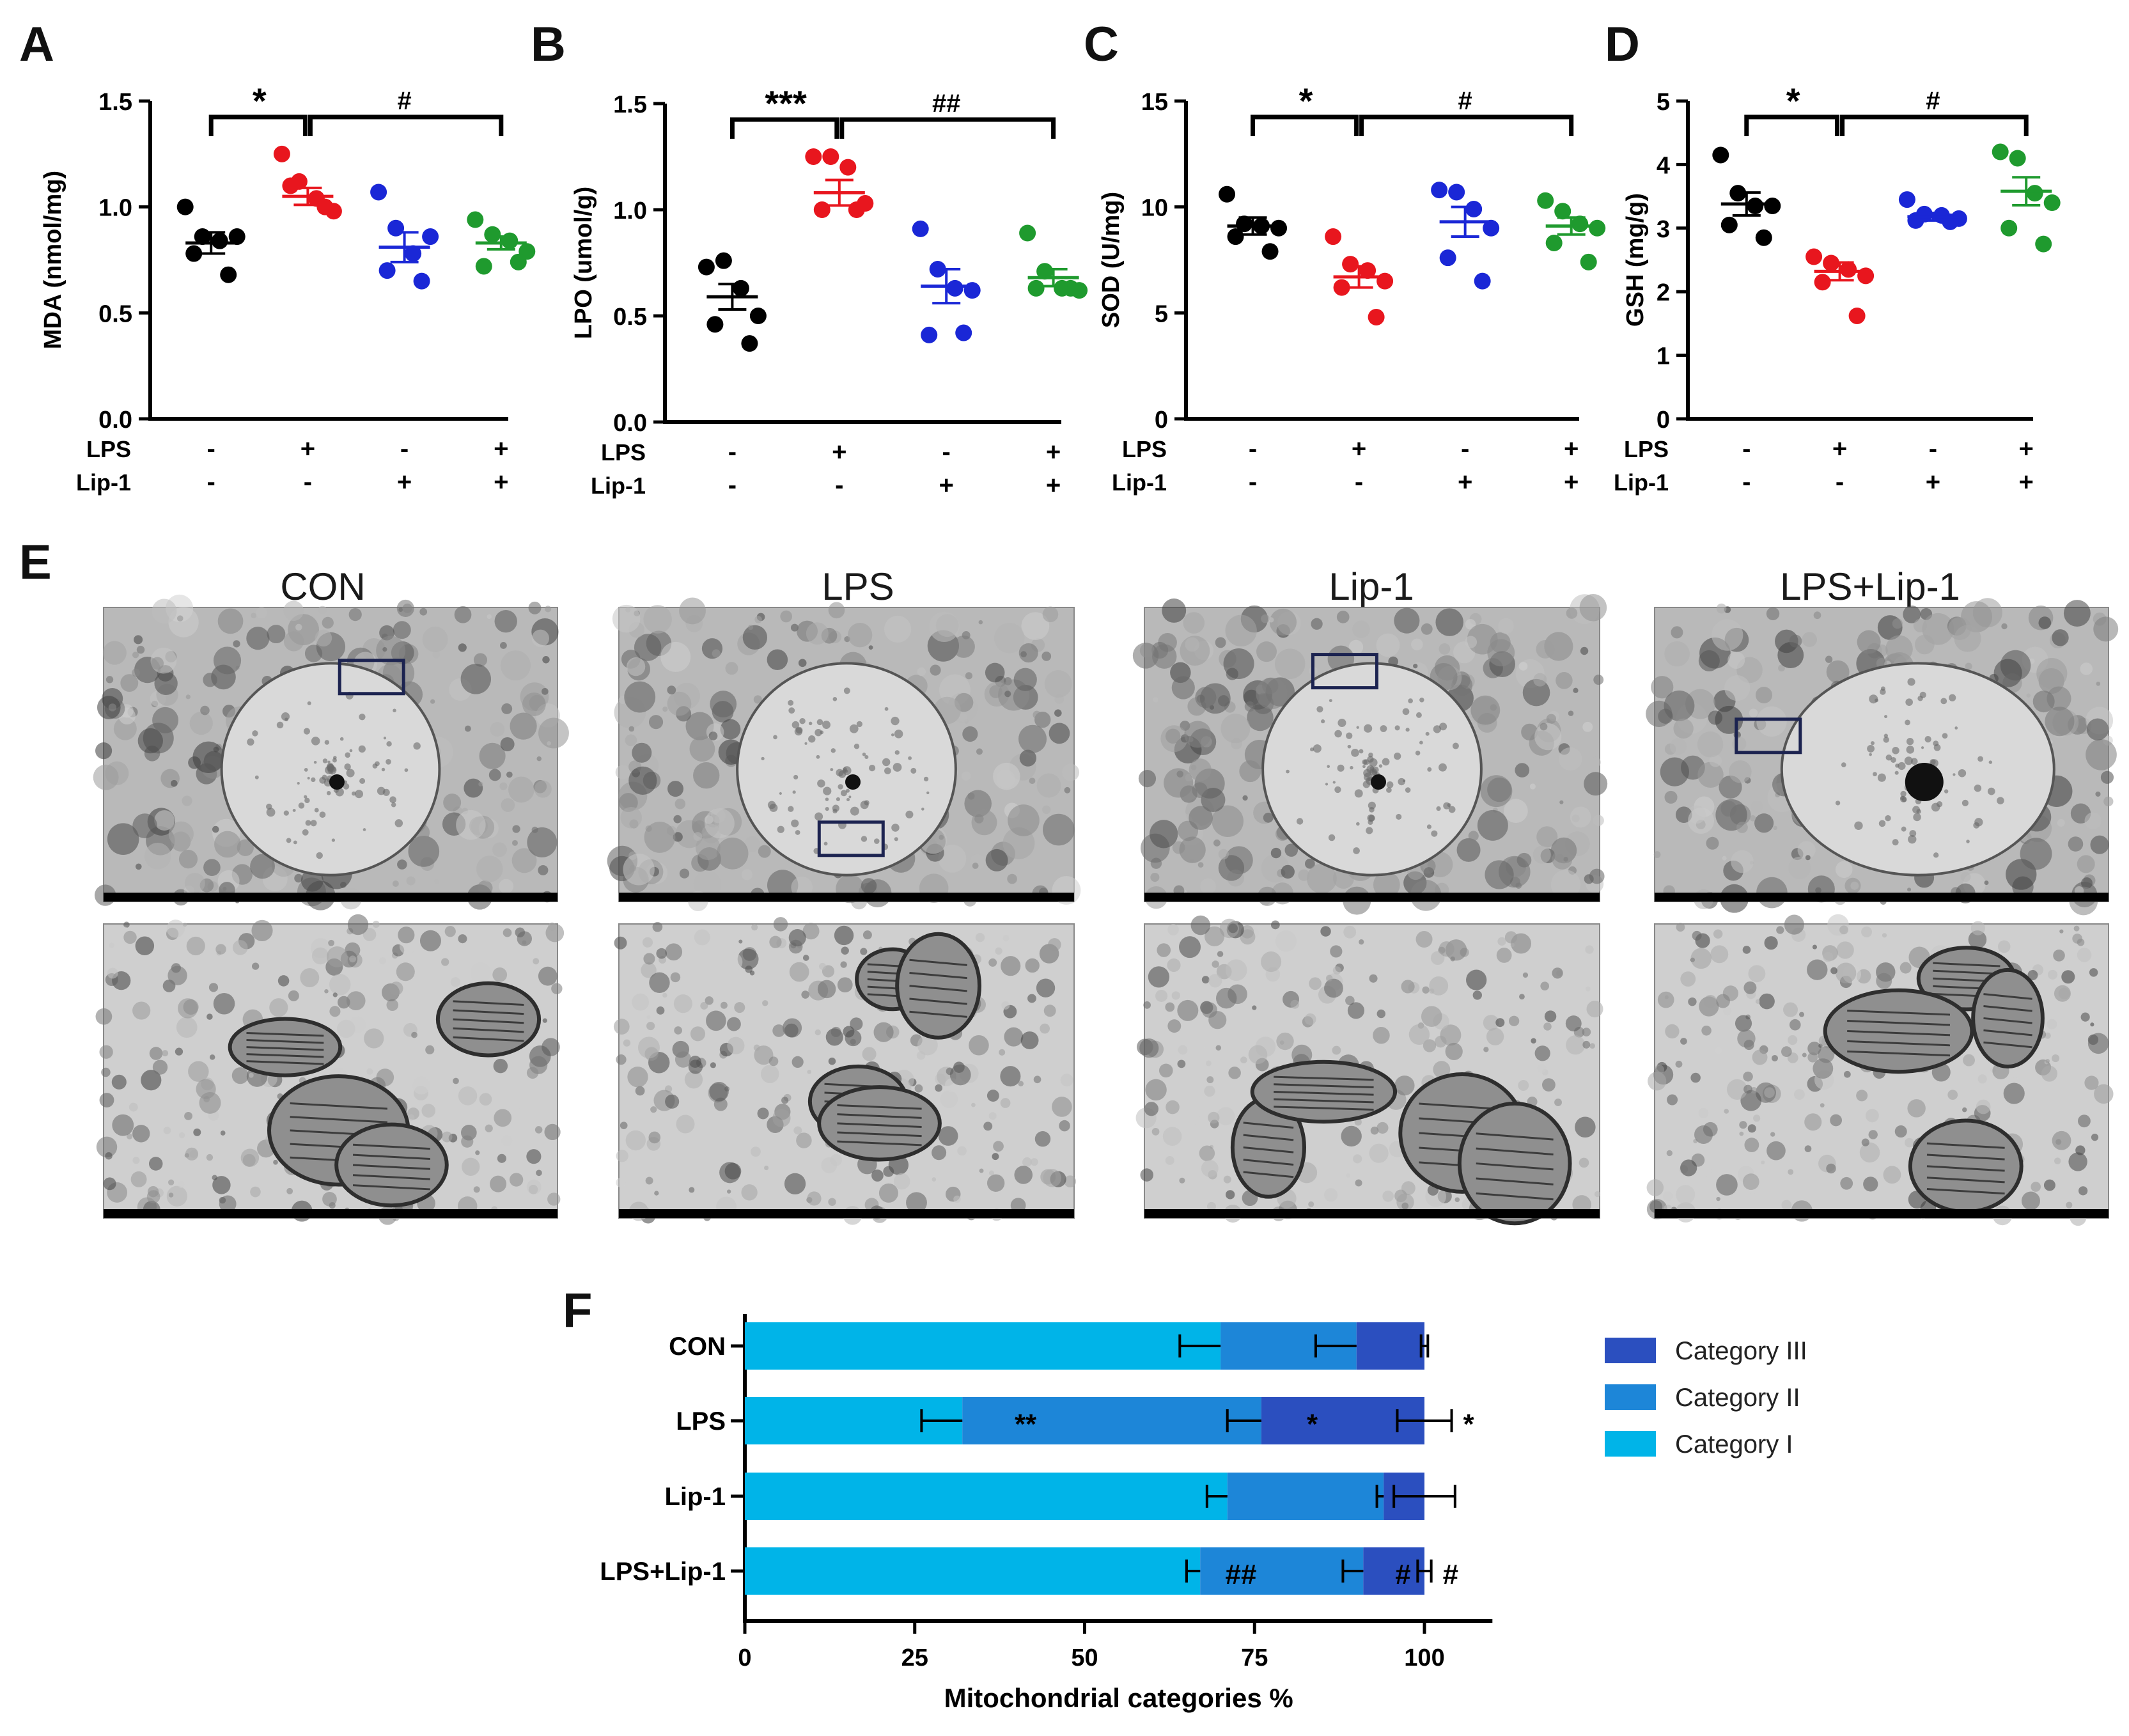 The height and width of the screenshot is (1736, 2129). I want to click on em-micrograph, so click(845, 1071).